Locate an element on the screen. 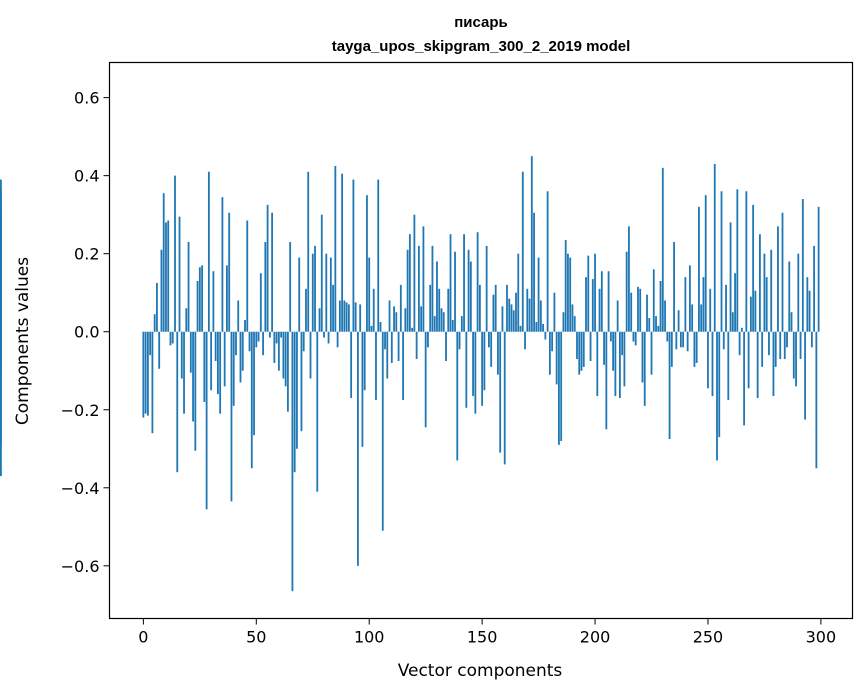 This screenshot has height=696, width=867. x-axis-label: Vector components is located at coordinates (480, 671).